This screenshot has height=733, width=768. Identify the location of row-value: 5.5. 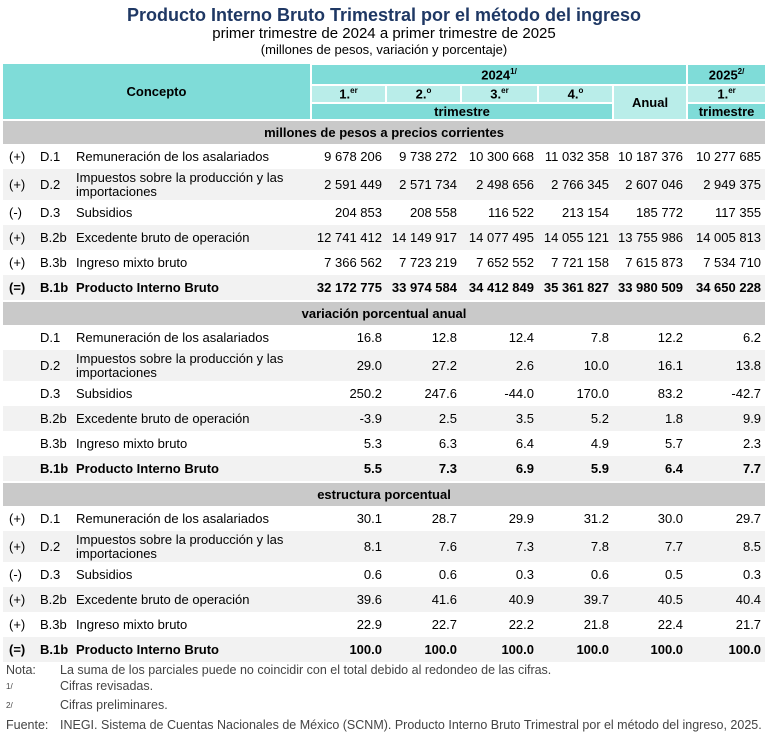
(348, 469).